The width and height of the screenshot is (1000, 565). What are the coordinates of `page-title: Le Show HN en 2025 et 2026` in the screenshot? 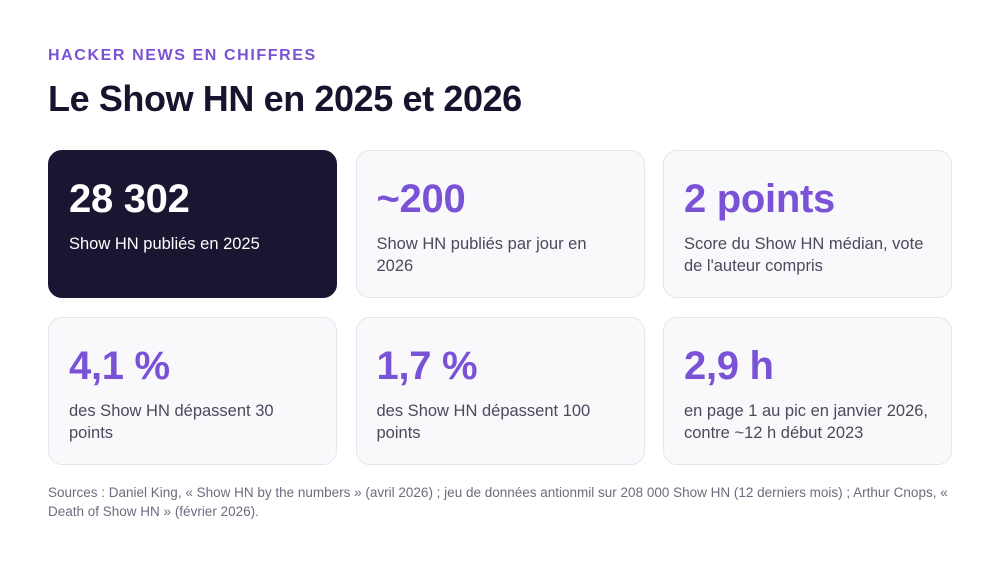 It's located at (285, 98).